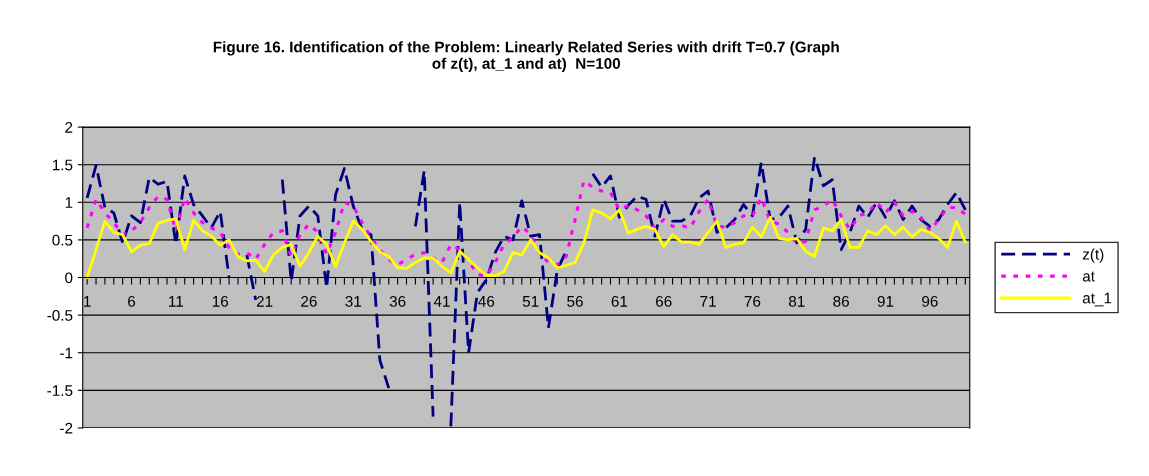  Describe the element at coordinates (752, 301) in the screenshot. I see `x-tick-label: 76` at that location.